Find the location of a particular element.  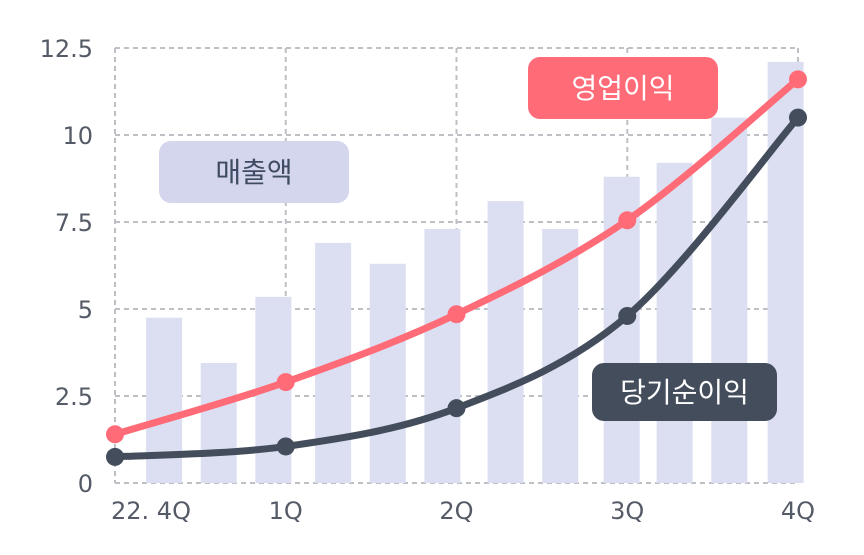

y-tick-label: 10 is located at coordinates (77, 136).